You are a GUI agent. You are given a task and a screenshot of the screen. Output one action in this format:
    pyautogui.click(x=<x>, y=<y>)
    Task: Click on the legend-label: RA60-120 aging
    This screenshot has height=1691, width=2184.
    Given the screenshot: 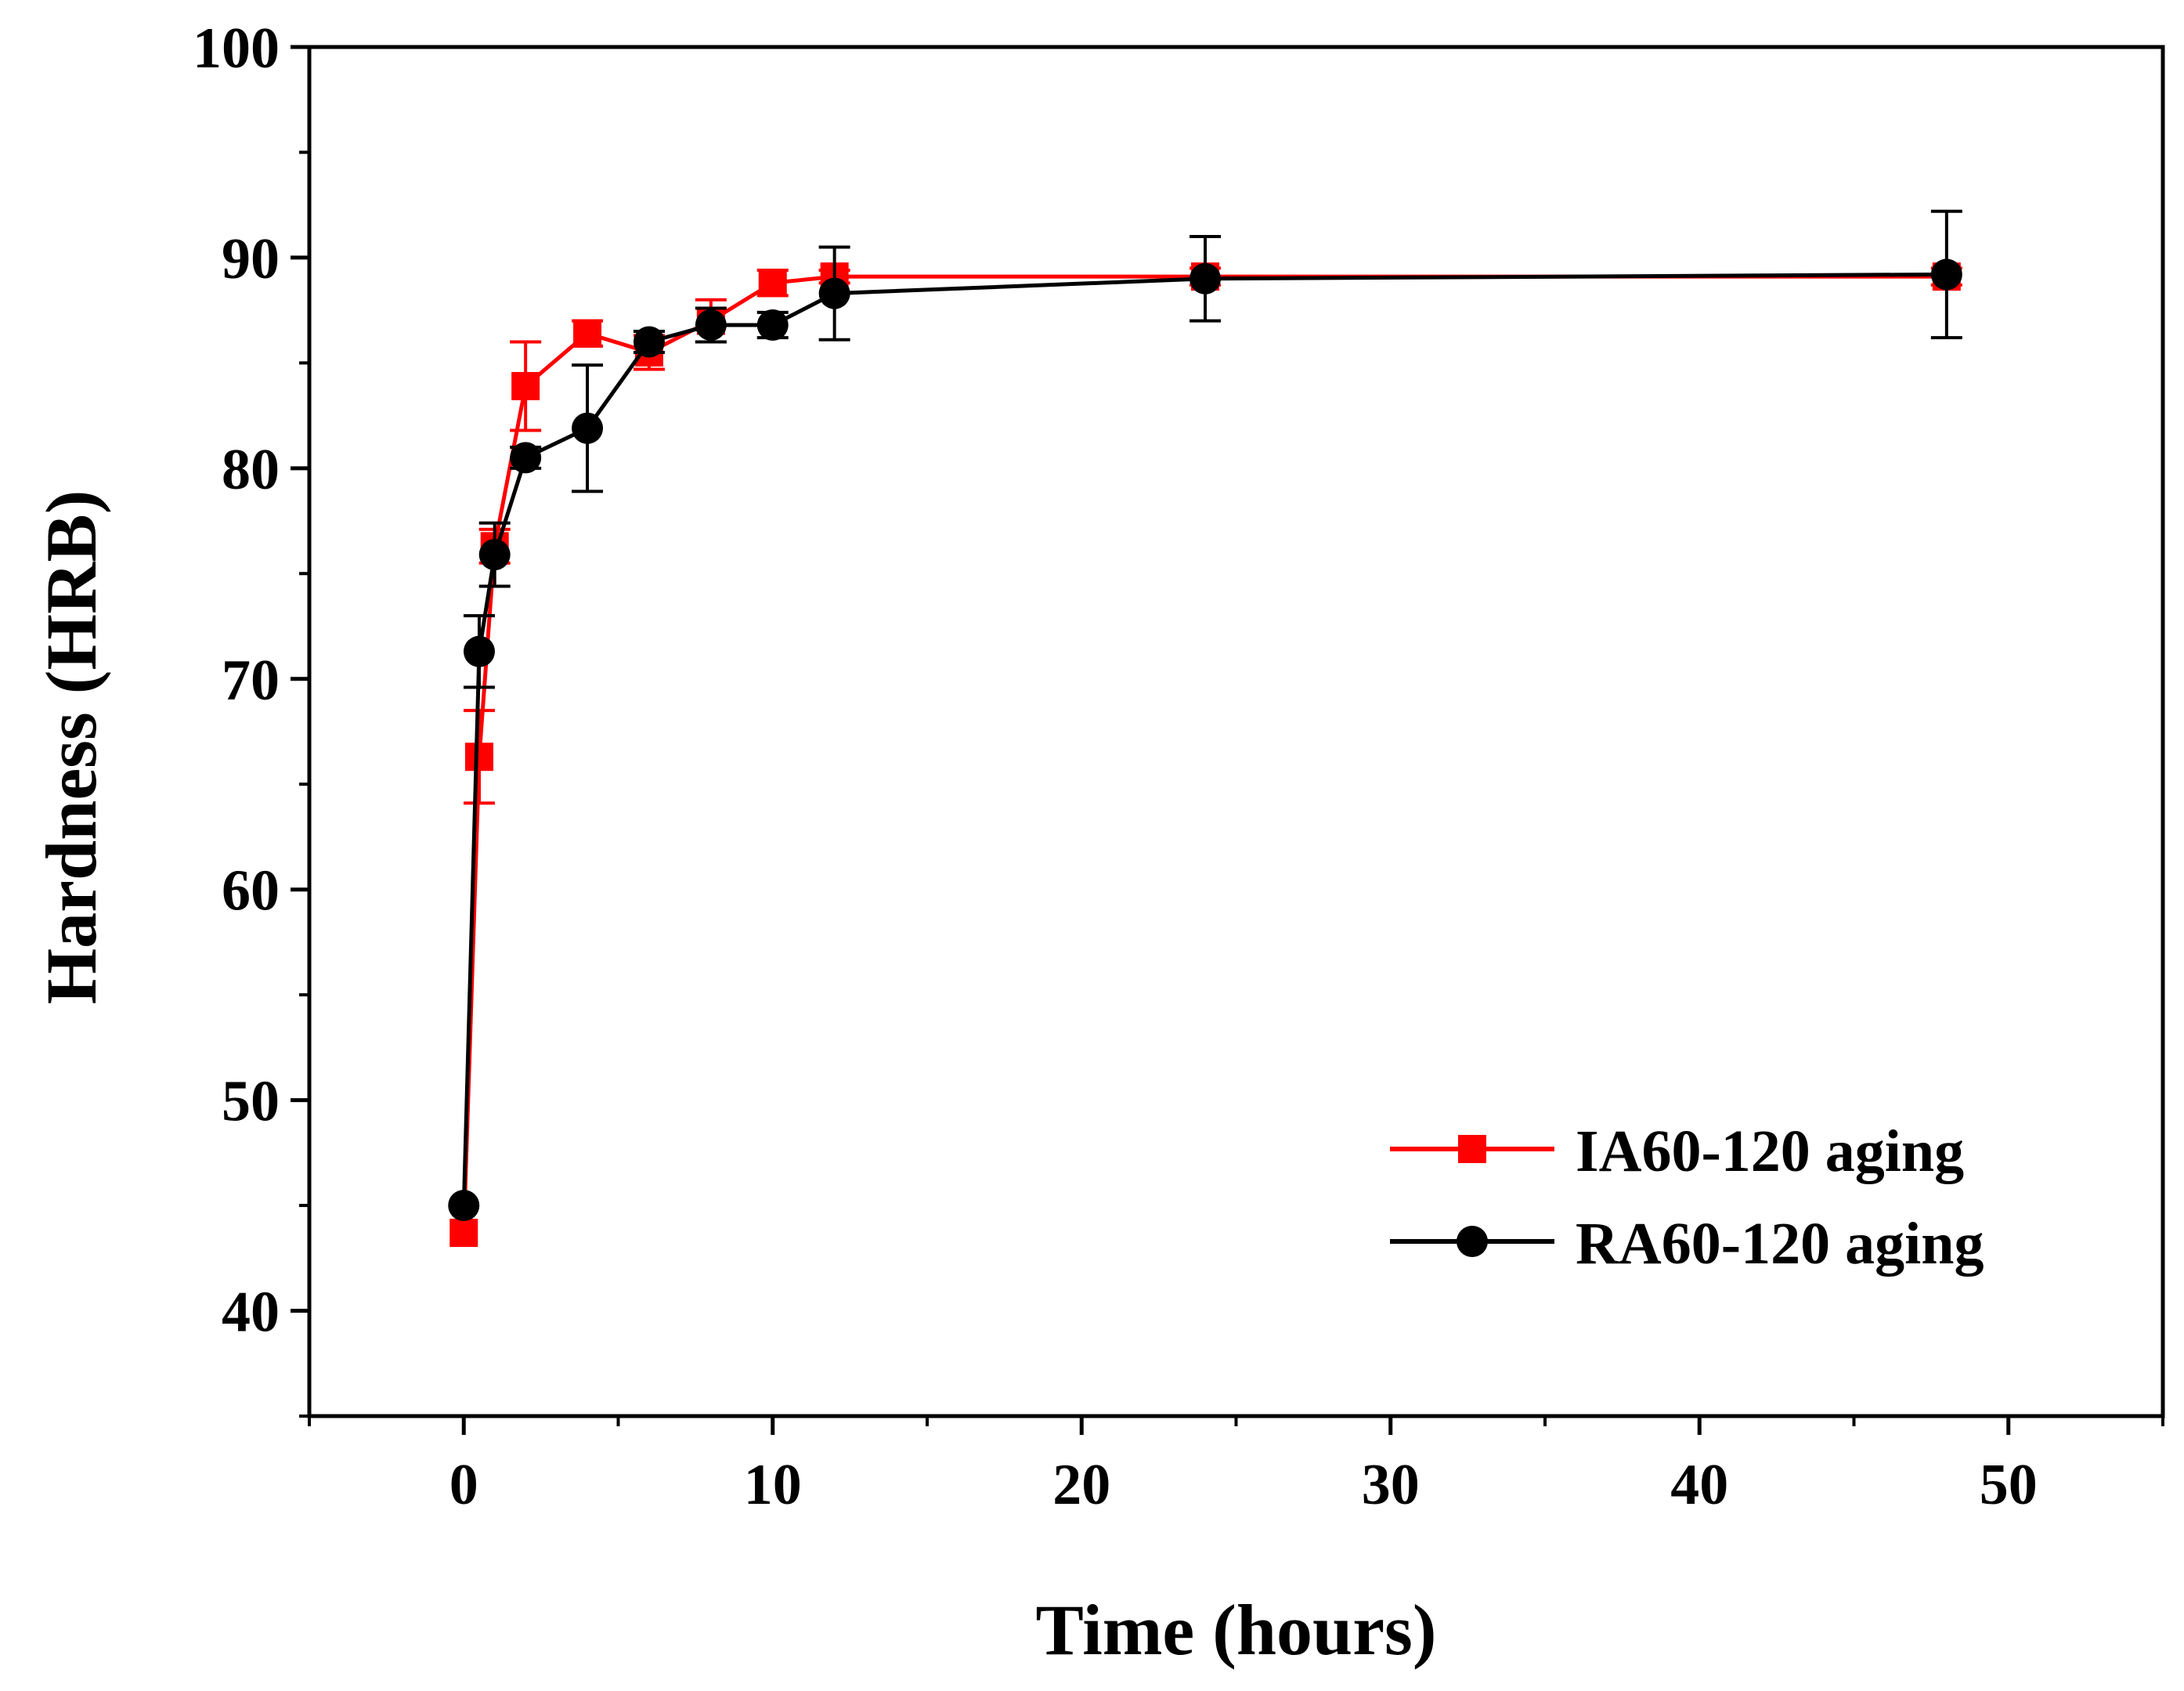 What is the action you would take?
    pyautogui.click(x=1780, y=1244)
    